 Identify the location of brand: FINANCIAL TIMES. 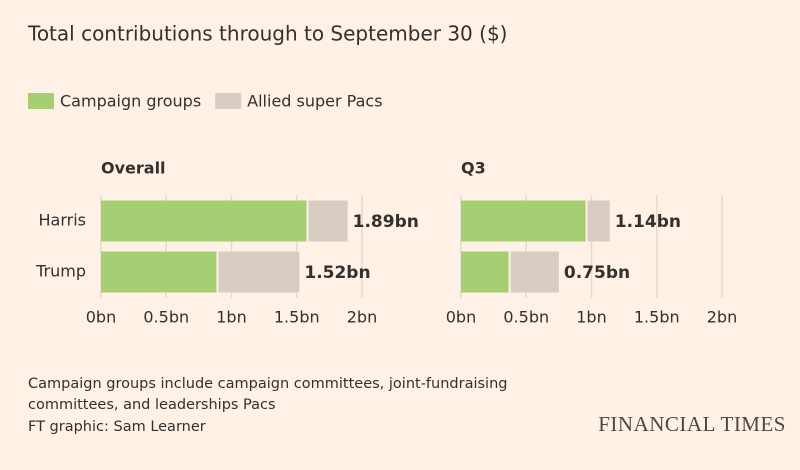
(692, 424).